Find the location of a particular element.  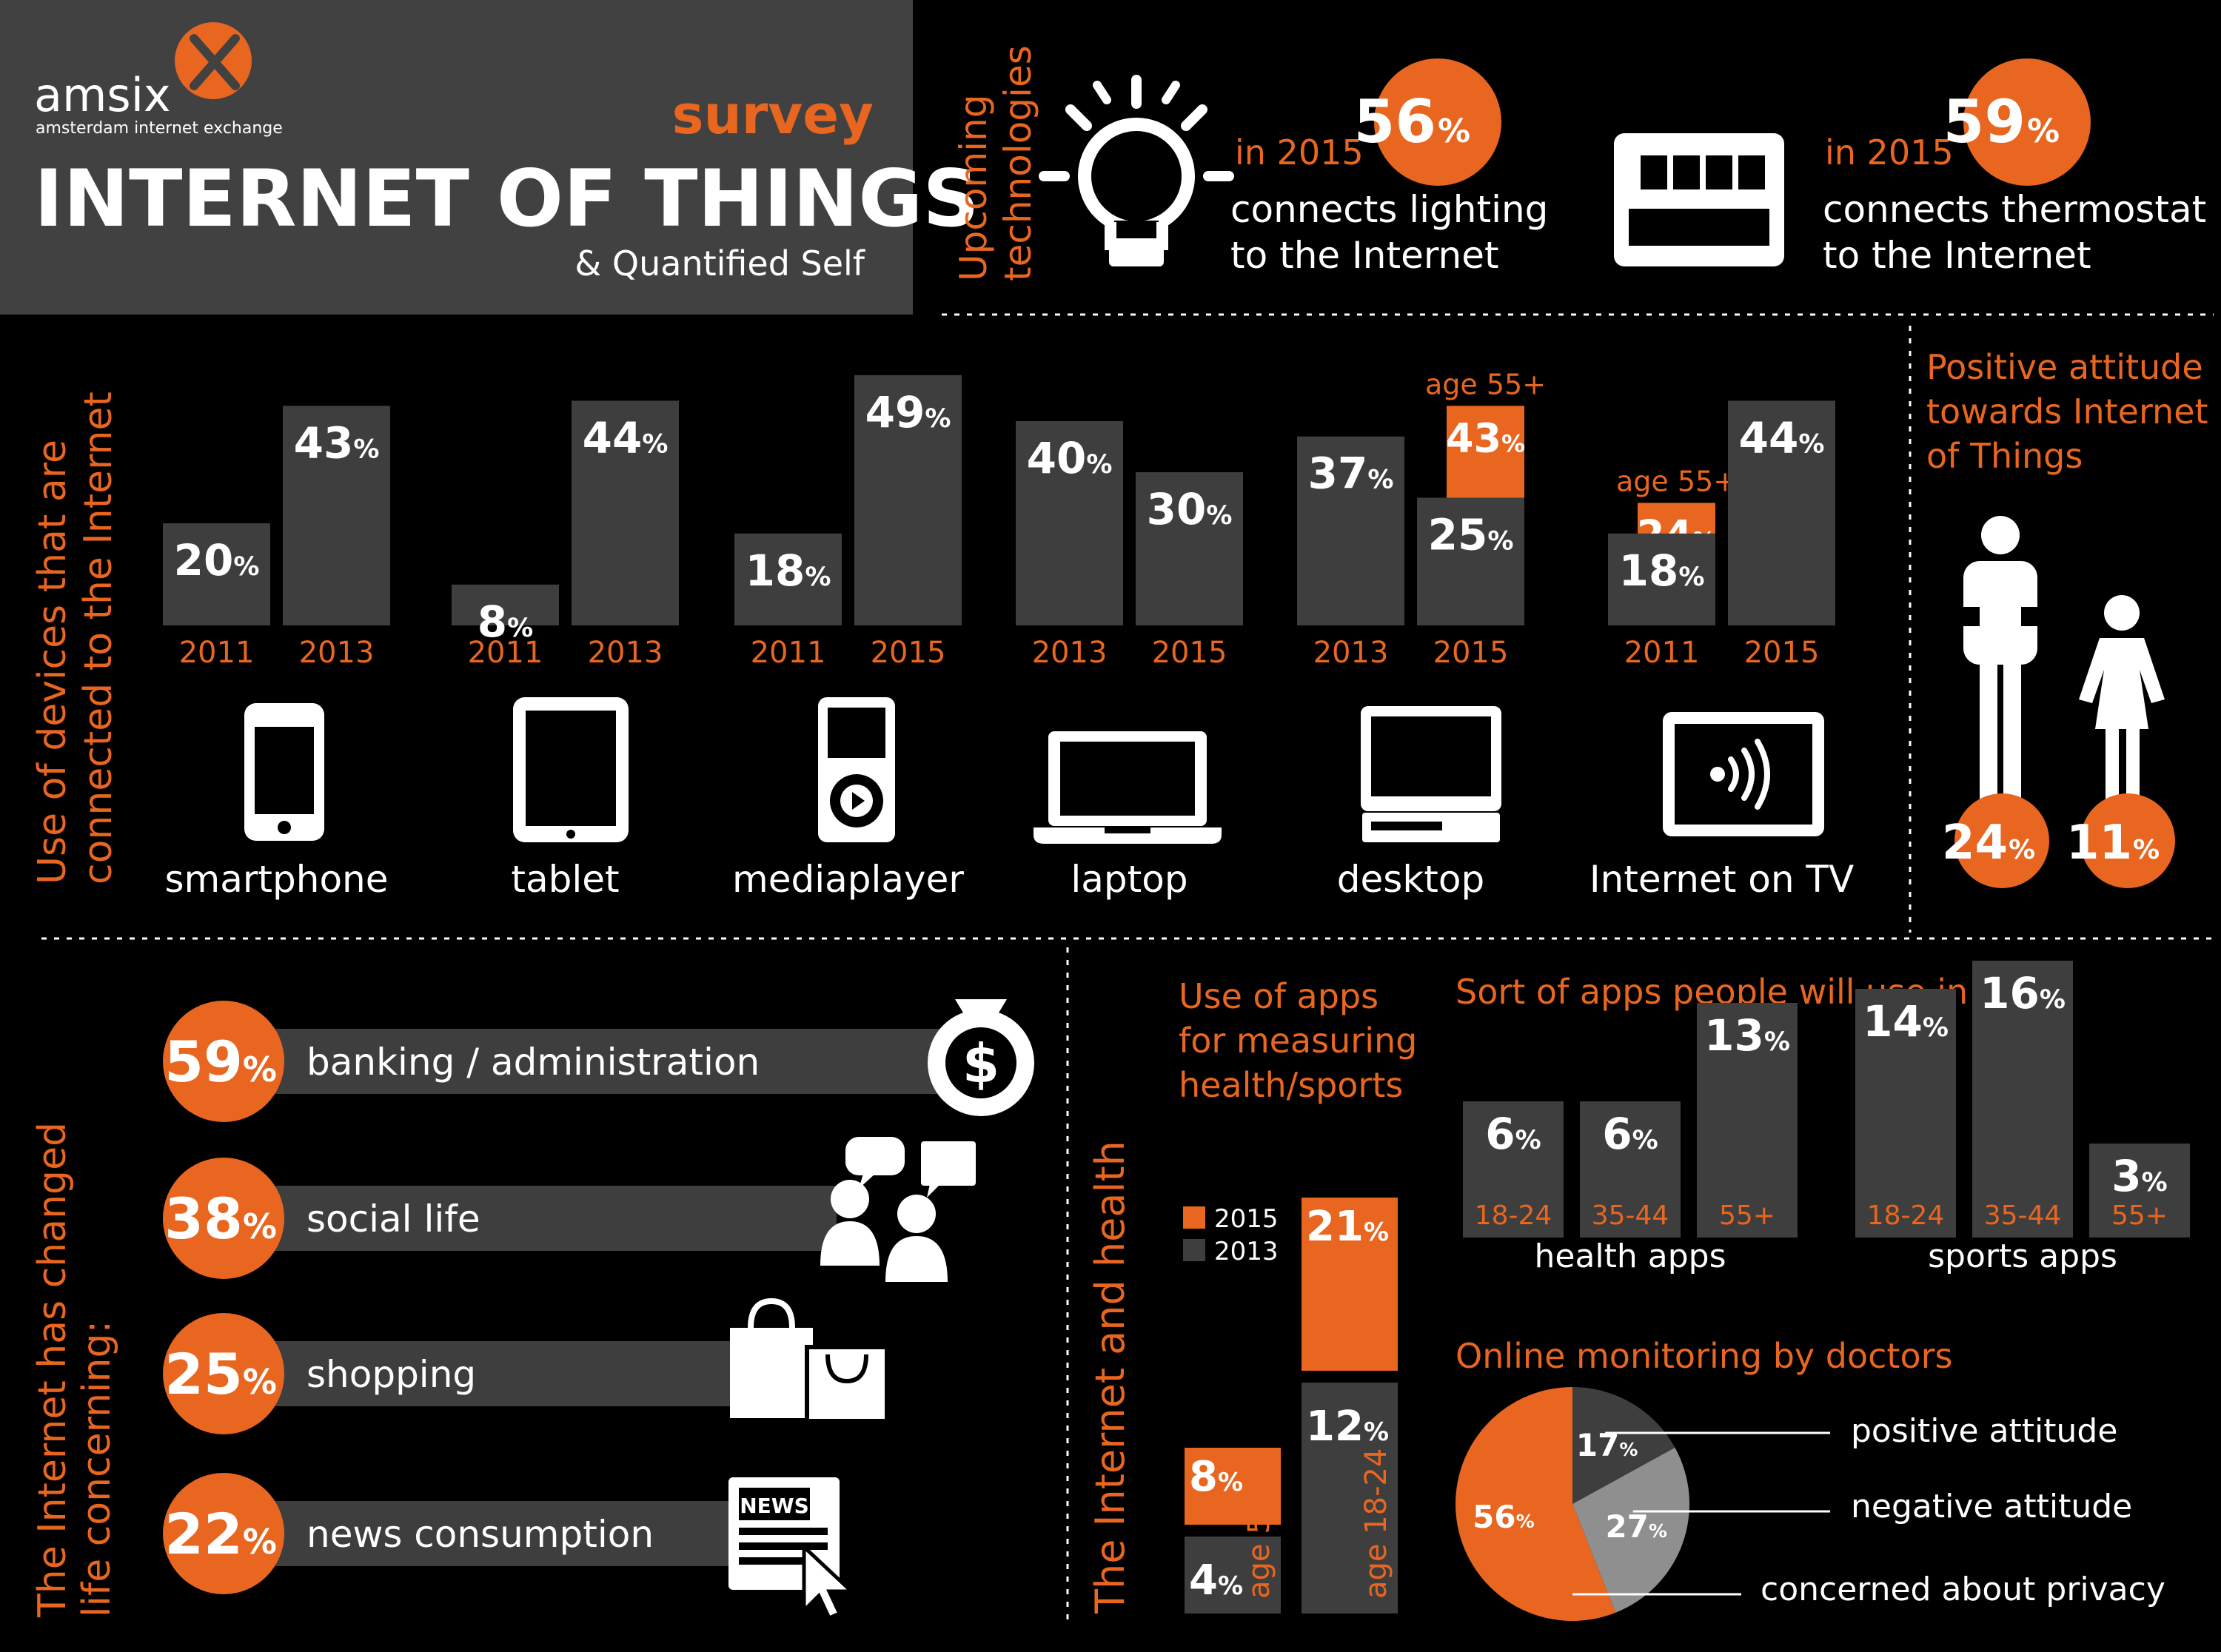

male-value-badge: 24 % is located at coordinates (1995, 840).